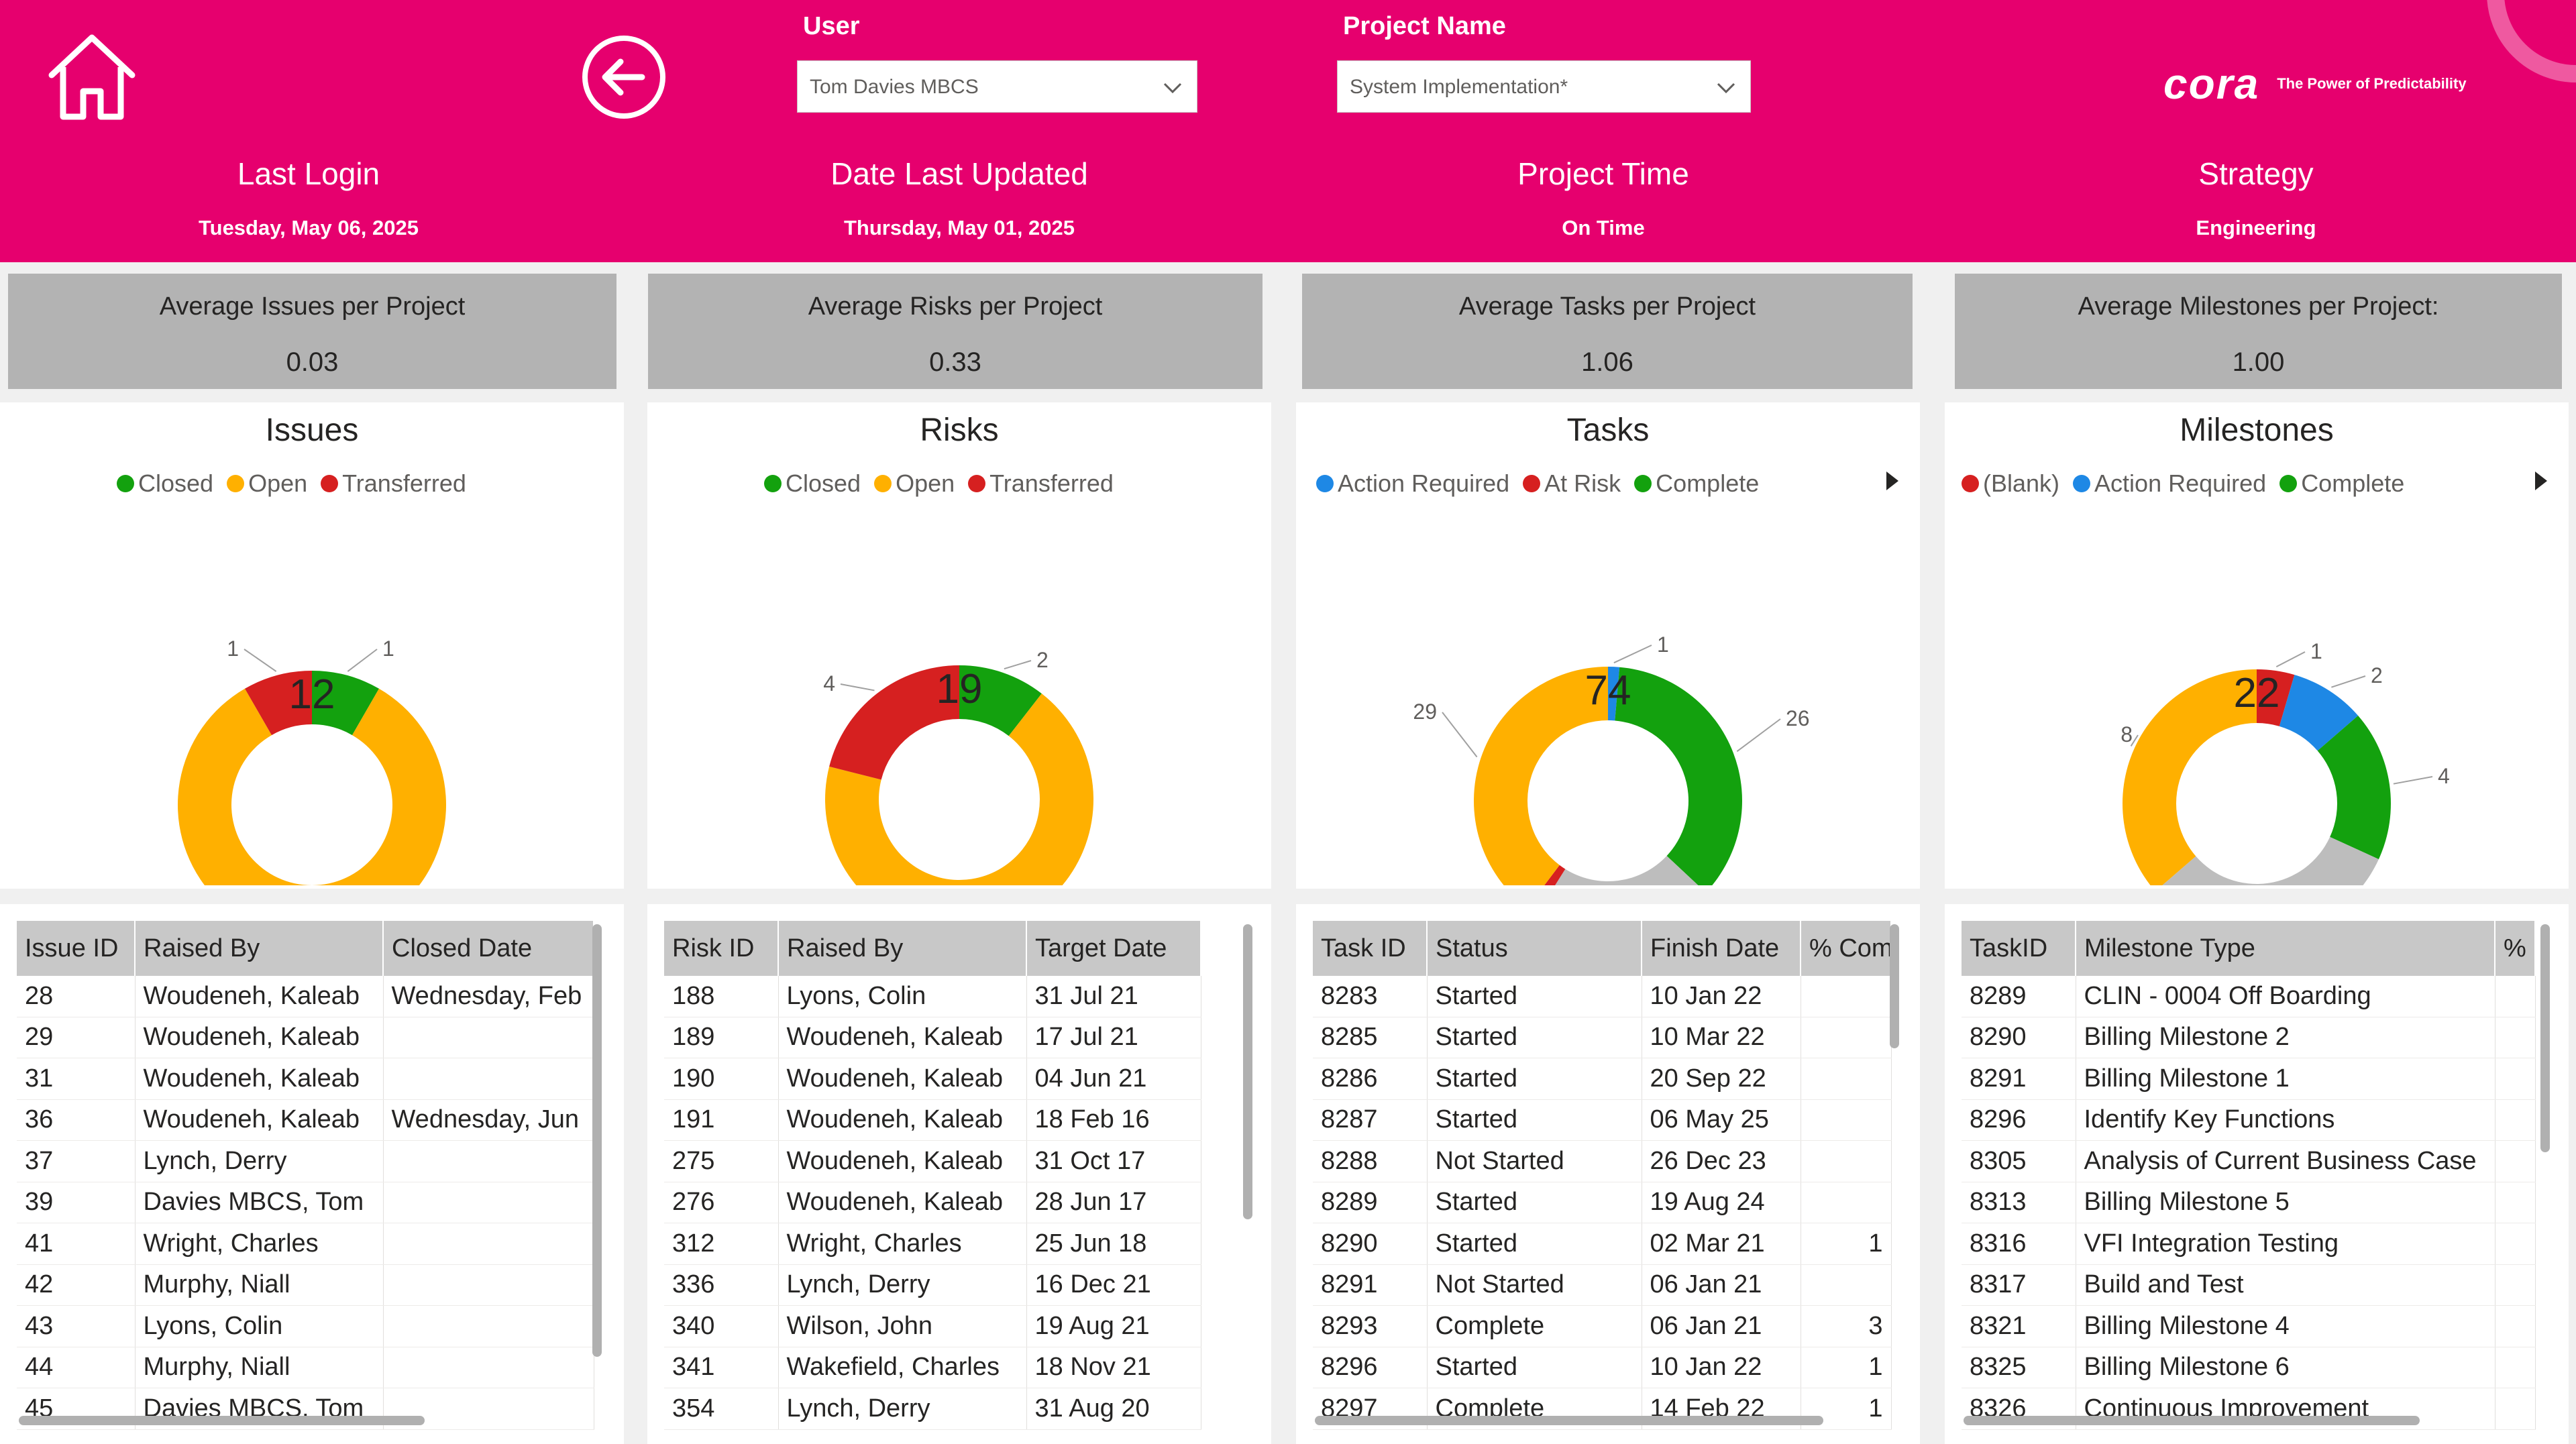 This screenshot has height=1444, width=2576. I want to click on project-dropdown: System Implementation*, so click(1544, 86).